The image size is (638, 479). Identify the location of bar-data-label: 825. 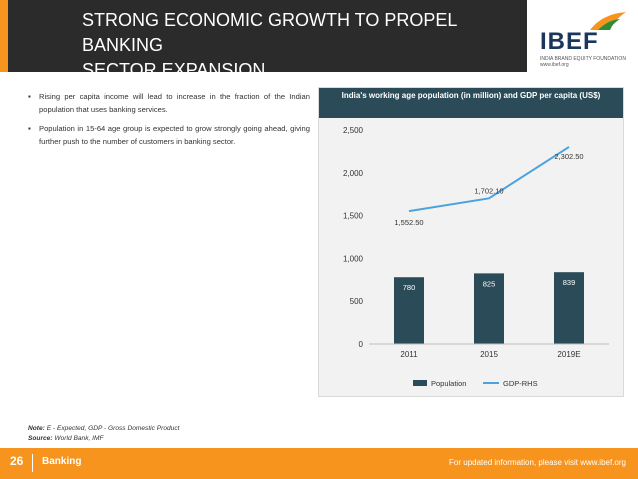
(489, 283).